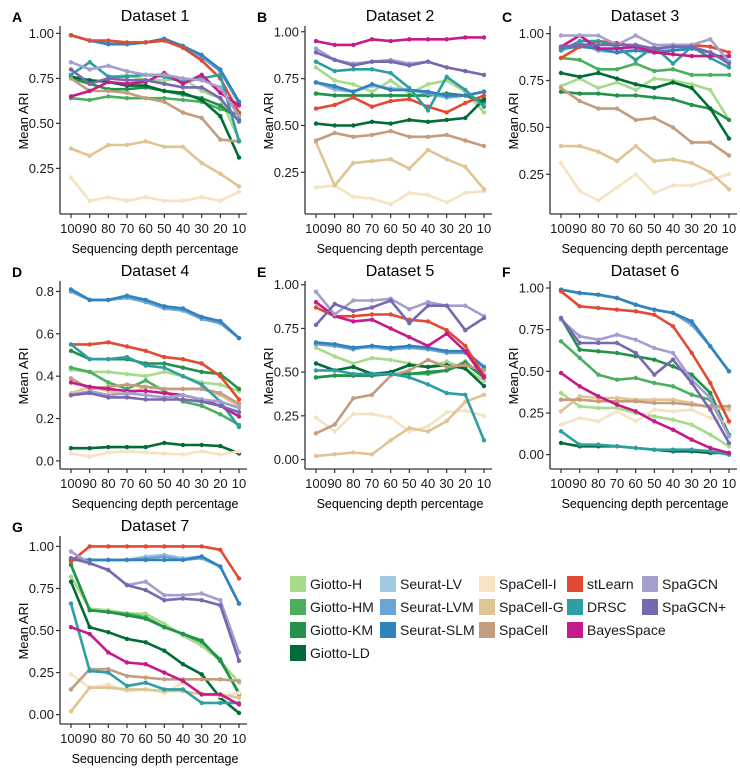 The image size is (740, 768). Describe the element at coordinates (342, 606) in the screenshot. I see `legend-label: Giotto-HM` at that location.